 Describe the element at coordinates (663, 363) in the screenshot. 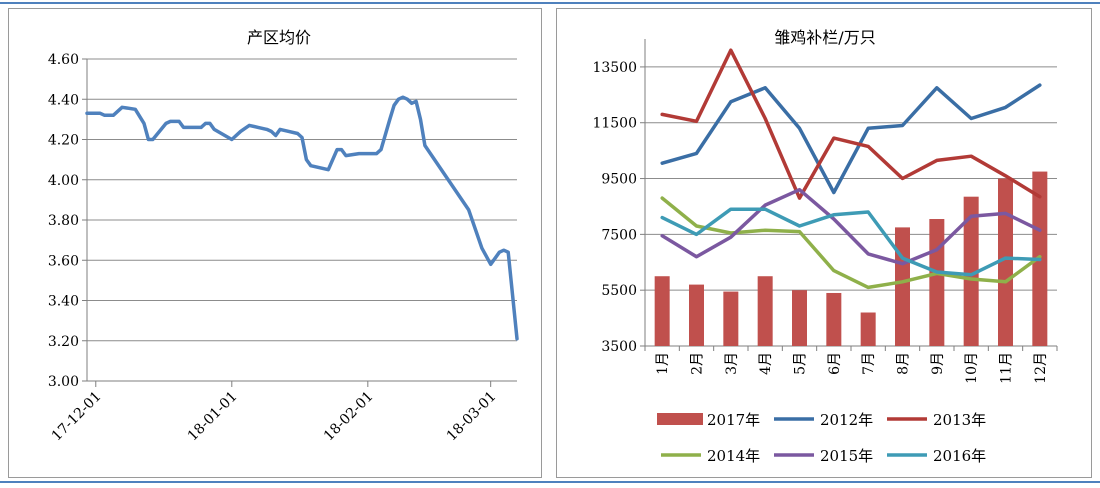

I see `x-tick-label: 1月` at that location.